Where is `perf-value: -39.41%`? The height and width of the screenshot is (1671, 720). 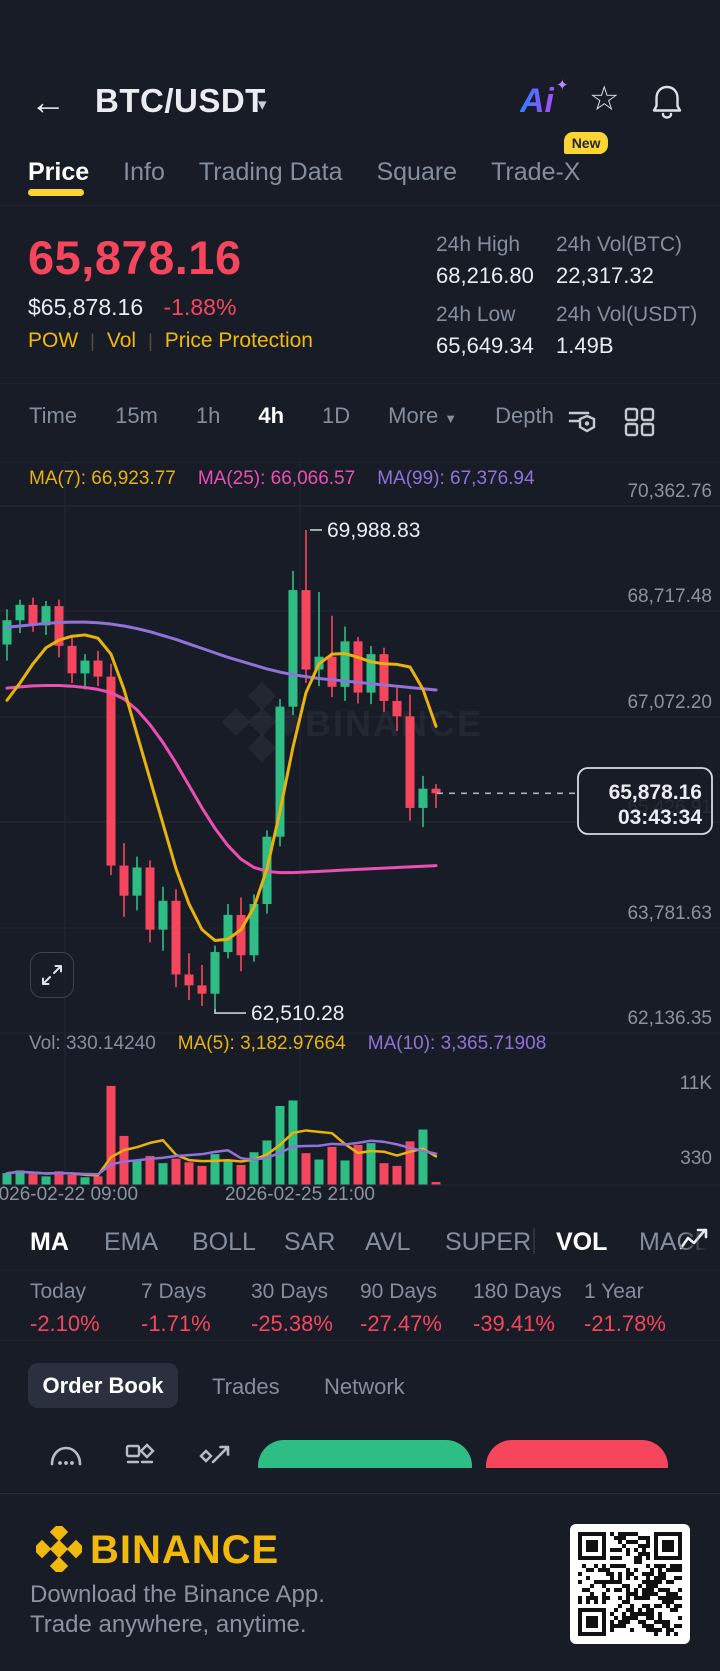 perf-value: -39.41% is located at coordinates (514, 1323).